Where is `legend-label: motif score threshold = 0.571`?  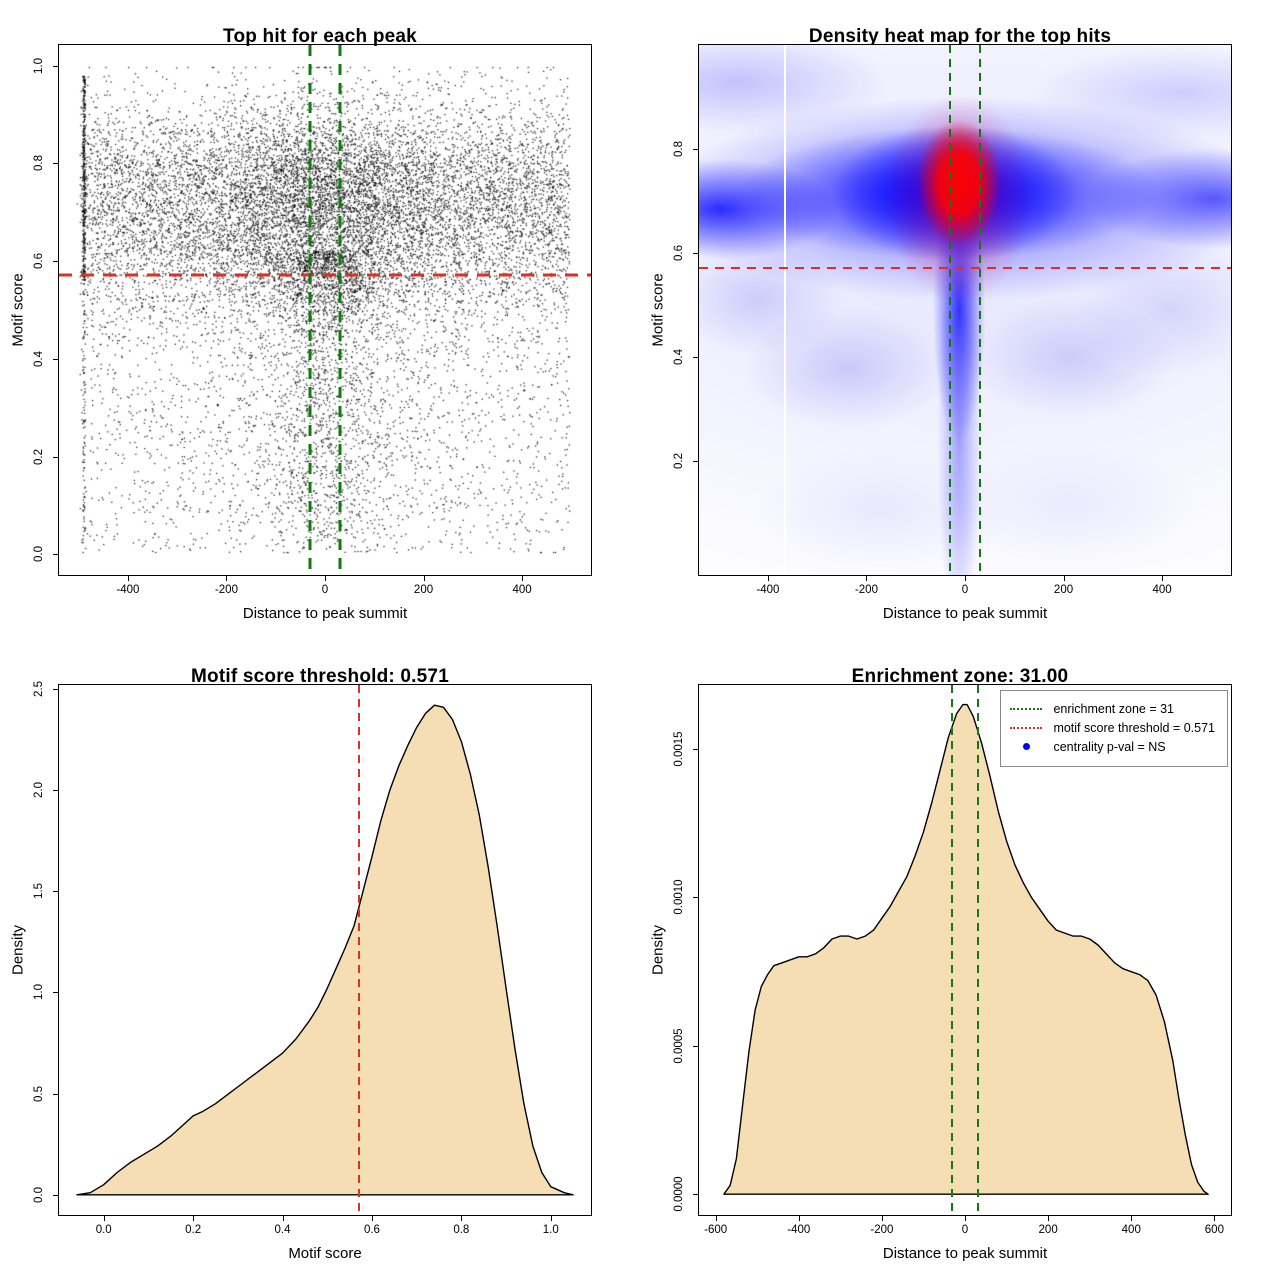
legend-label: motif score threshold = 0.571 is located at coordinates (1134, 727).